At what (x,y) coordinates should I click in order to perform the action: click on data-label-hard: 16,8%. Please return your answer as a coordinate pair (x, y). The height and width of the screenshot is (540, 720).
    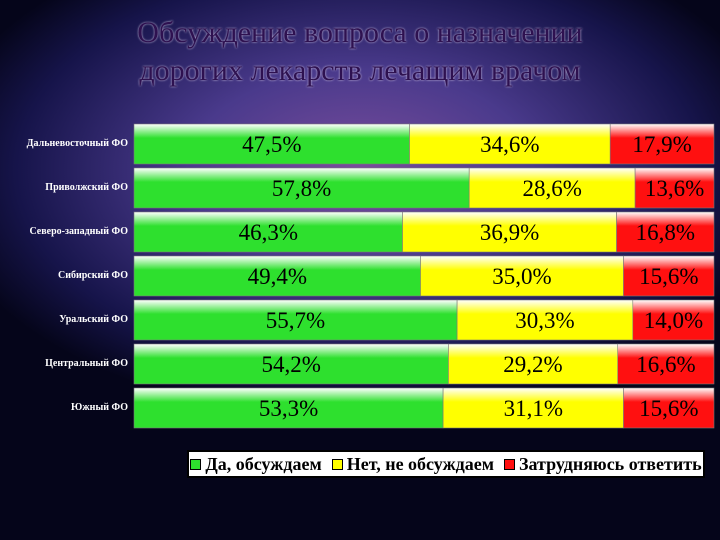
    Looking at the image, I should click on (665, 232).